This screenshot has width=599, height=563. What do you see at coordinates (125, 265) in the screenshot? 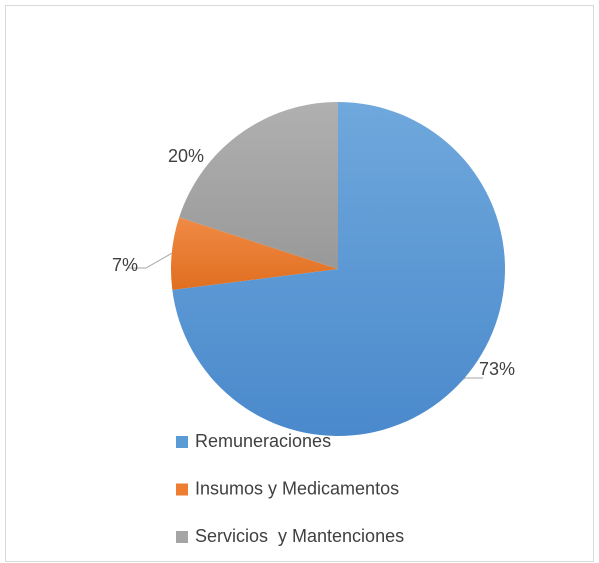
I see `data-label: 7%` at bounding box center [125, 265].